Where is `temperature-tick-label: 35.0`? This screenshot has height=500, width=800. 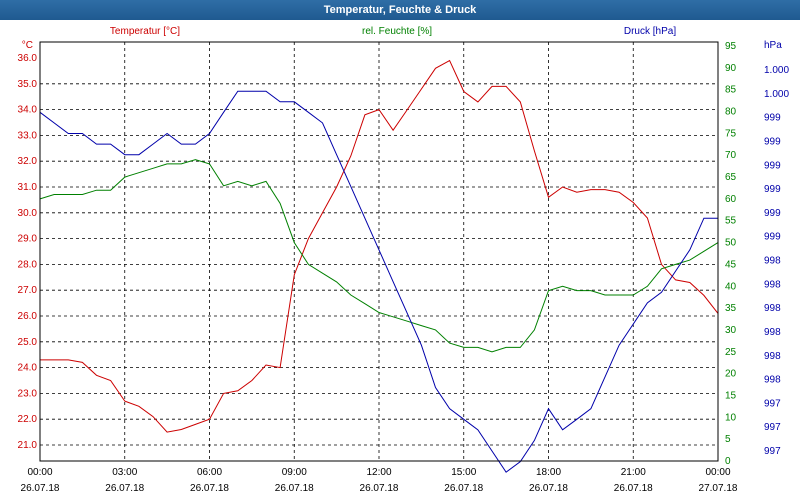 temperature-tick-label: 35.0 is located at coordinates (28, 84).